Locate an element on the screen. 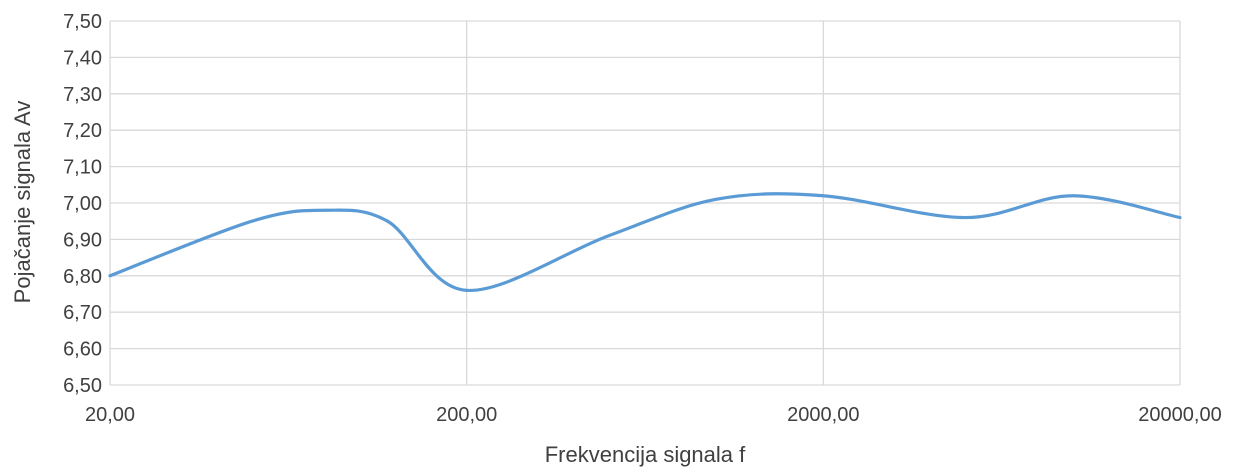  y-tick-label: 6,80 is located at coordinates (82, 277).